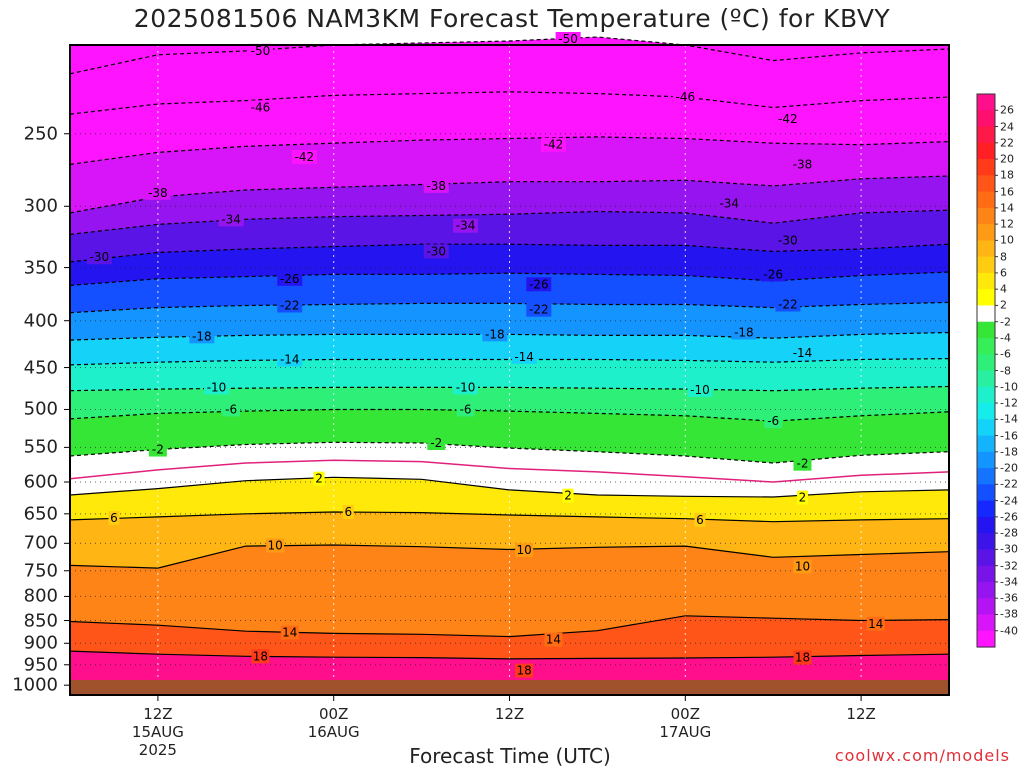 The image size is (1024, 768). Describe the element at coordinates (1009, 614) in the screenshot. I see `colorbar-label--38: -38` at that location.